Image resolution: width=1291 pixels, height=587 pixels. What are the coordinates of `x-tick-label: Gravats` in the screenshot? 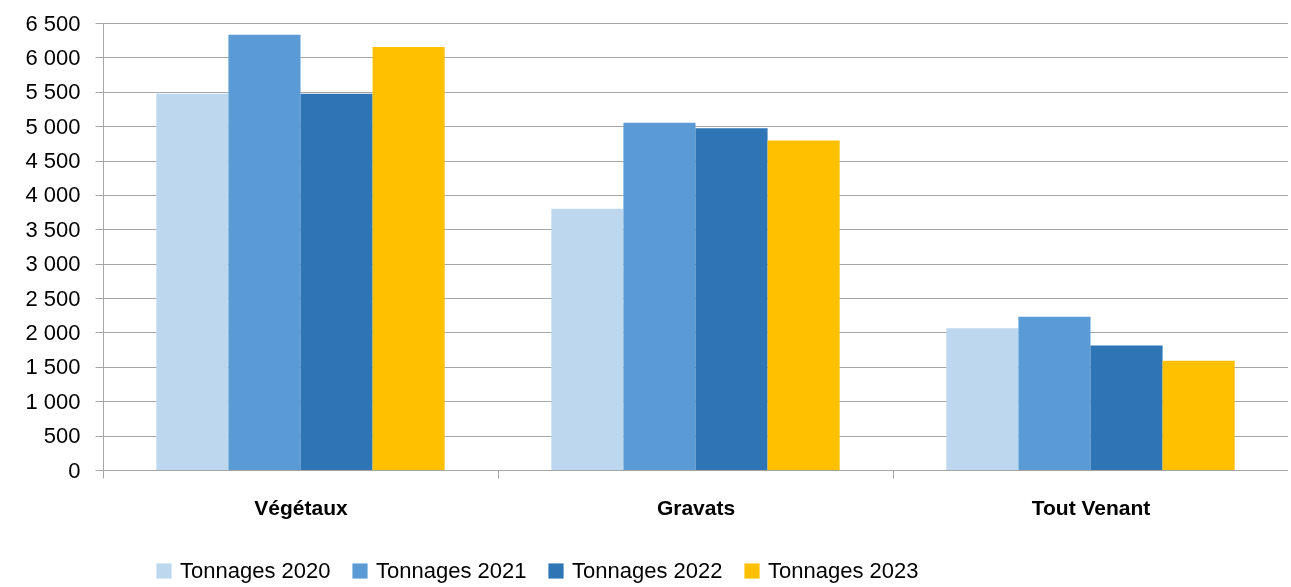 It's located at (696, 507).